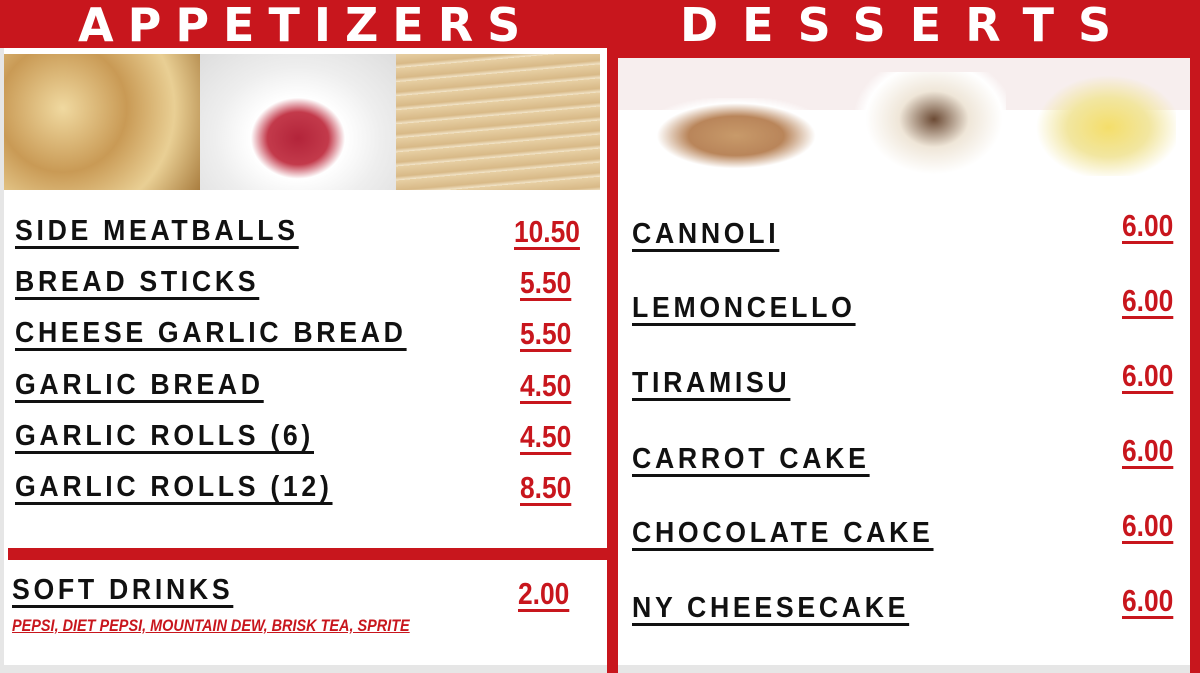  What do you see at coordinates (783, 533) in the screenshot?
I see `menu-item-name: CHOCOLATE CAKE` at bounding box center [783, 533].